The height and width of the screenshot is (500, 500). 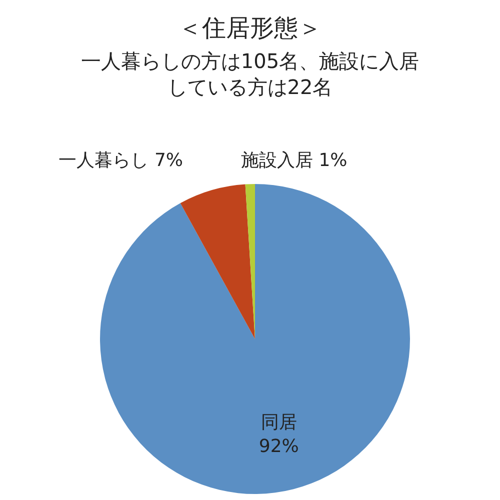 I want to click on chart-subtitle: 一人暮らしの方は105名、施設に入居している方は22名, so click(x=250, y=74).